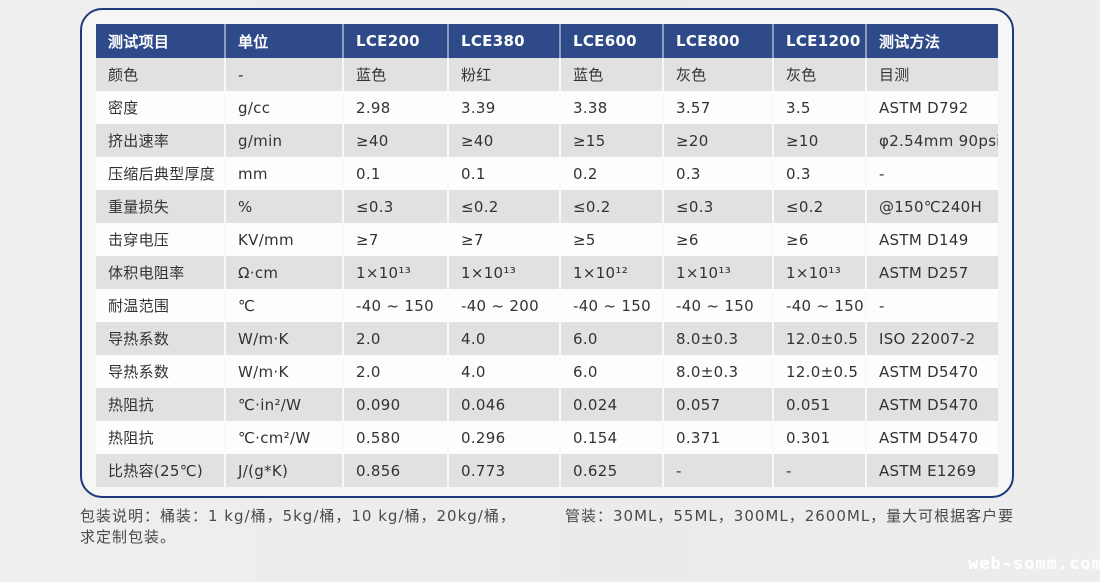 This screenshot has height=582, width=1100. What do you see at coordinates (298, 516) in the screenshot?
I see `packaging-barrel-line1: 包装说明：桶装：1 kg/桶，5kg/桶，10 kg/桶，20kg/桶，` at bounding box center [298, 516].